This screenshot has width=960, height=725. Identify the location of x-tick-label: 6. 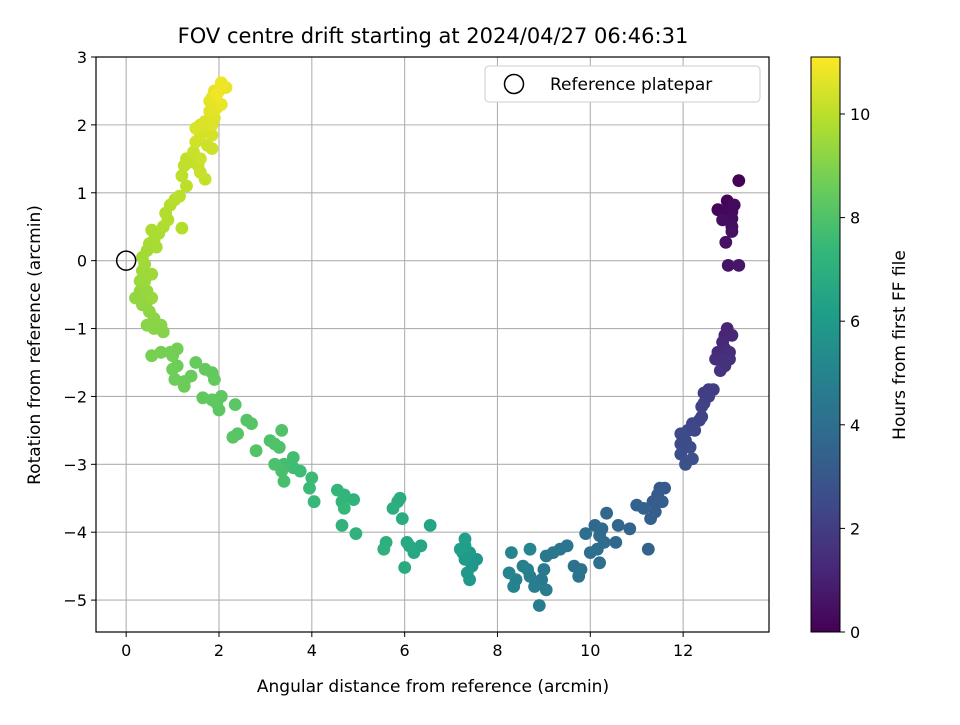
(405, 650).